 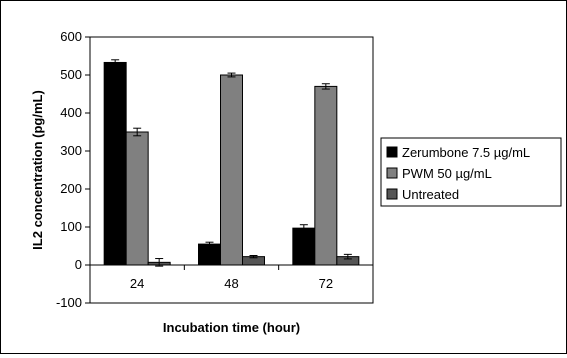 I want to click on y-tick-label: -100, so click(x=69, y=302).